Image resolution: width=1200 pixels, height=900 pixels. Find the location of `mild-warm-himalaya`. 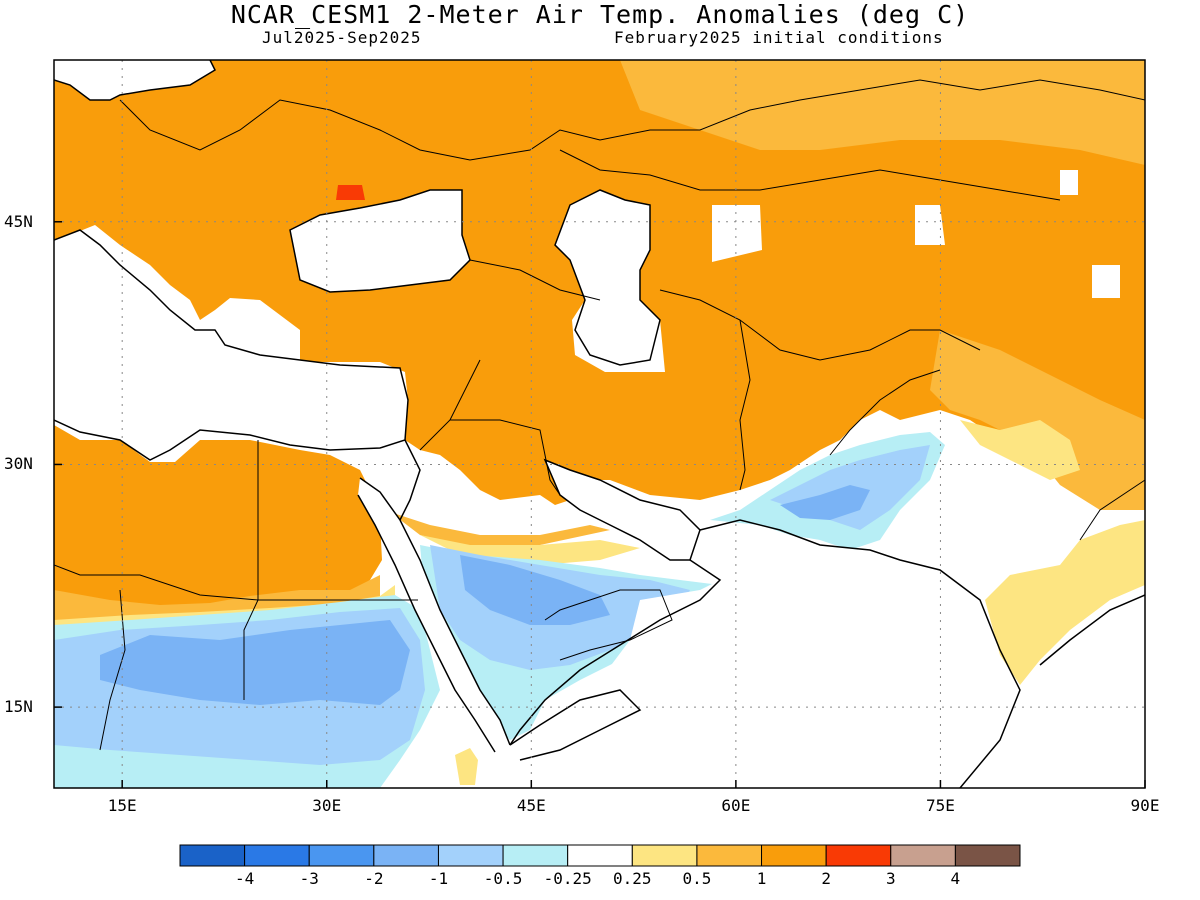

mild-warm-himalaya is located at coordinates (1037, 420).